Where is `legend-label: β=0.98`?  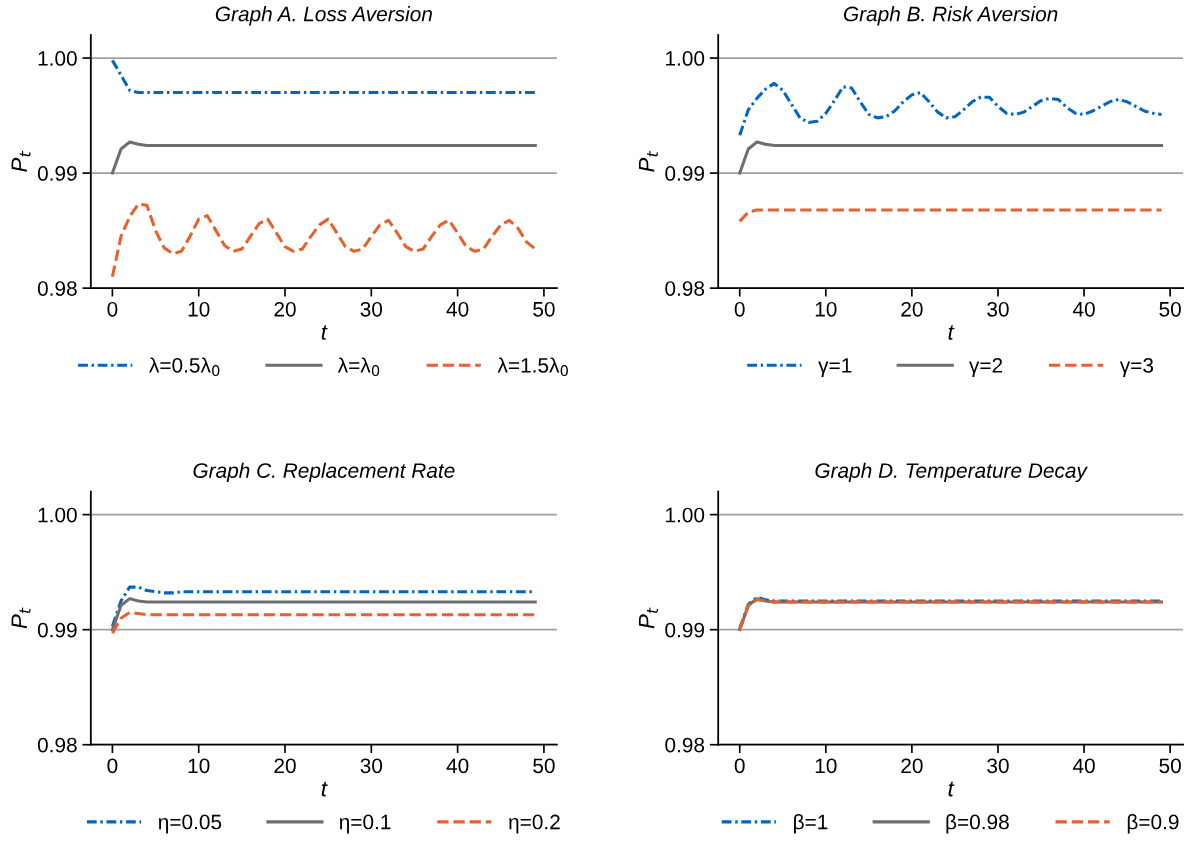
legend-label: β=0.98 is located at coordinates (977, 824).